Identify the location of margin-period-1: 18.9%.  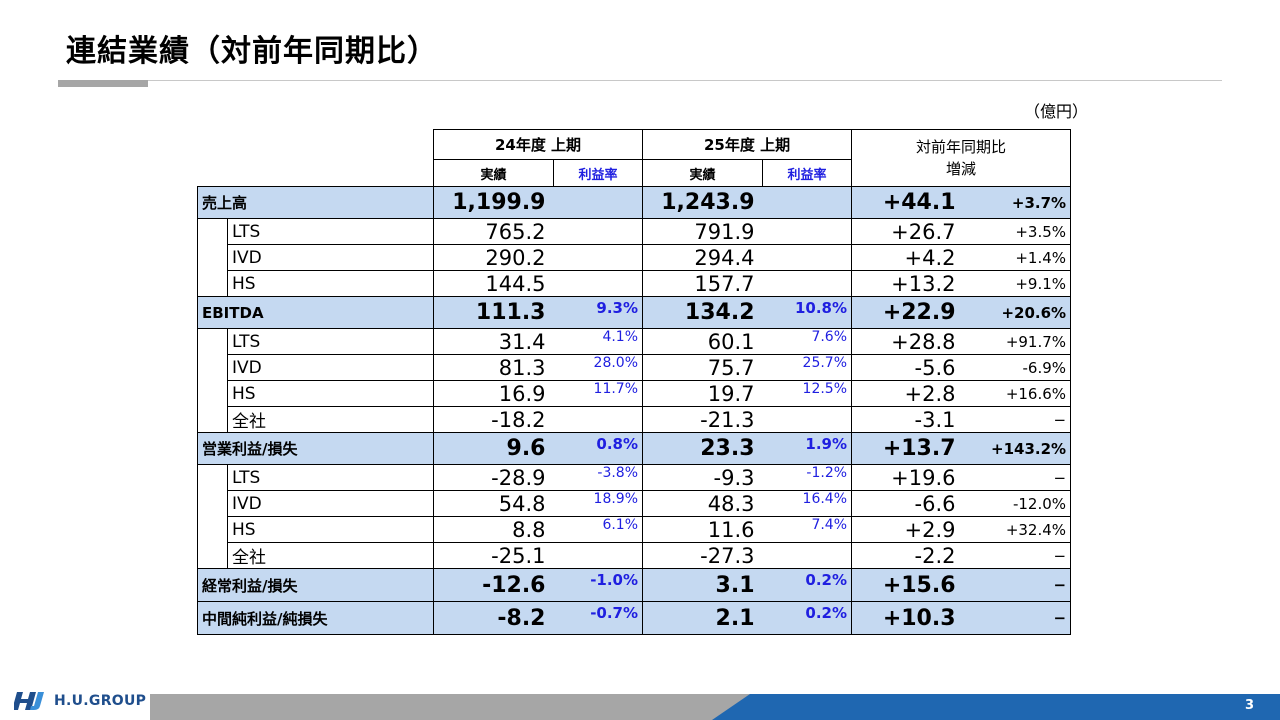
(598, 503).